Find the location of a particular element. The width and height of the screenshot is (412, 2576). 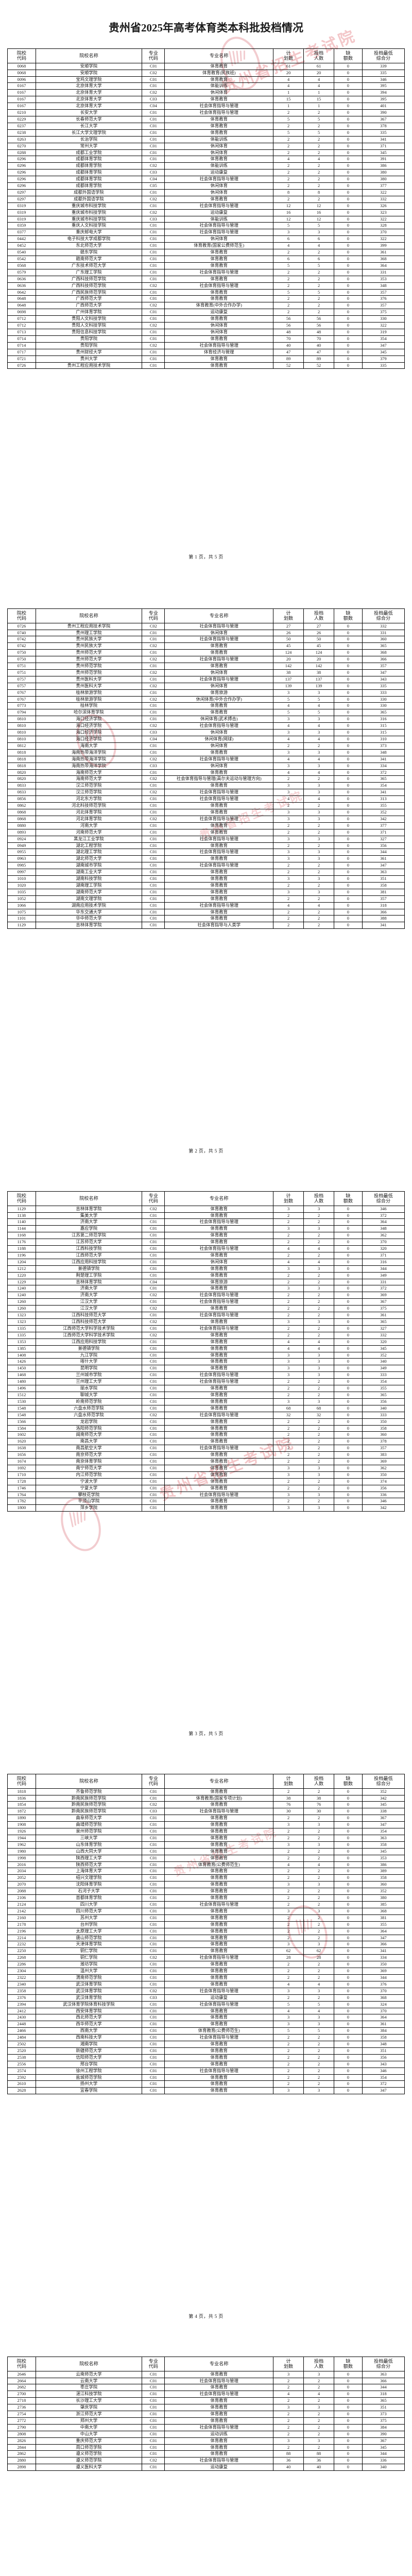

cell-school-name: 广西师范大学 is located at coordinates (89, 299).